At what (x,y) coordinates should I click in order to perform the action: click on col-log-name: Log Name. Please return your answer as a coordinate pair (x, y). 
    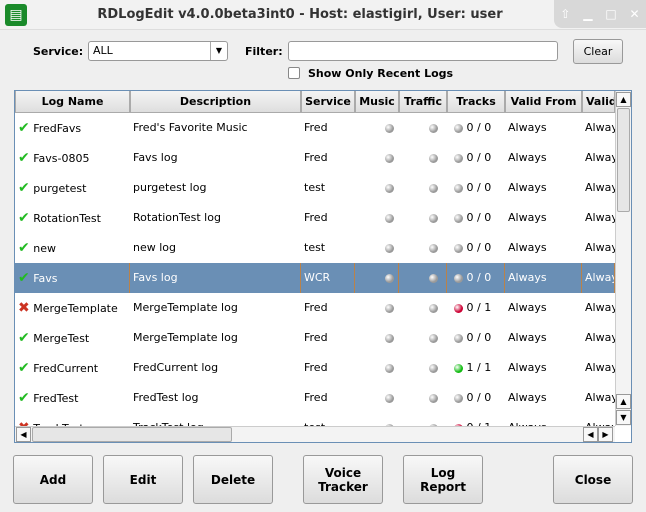
    Looking at the image, I should click on (72, 102).